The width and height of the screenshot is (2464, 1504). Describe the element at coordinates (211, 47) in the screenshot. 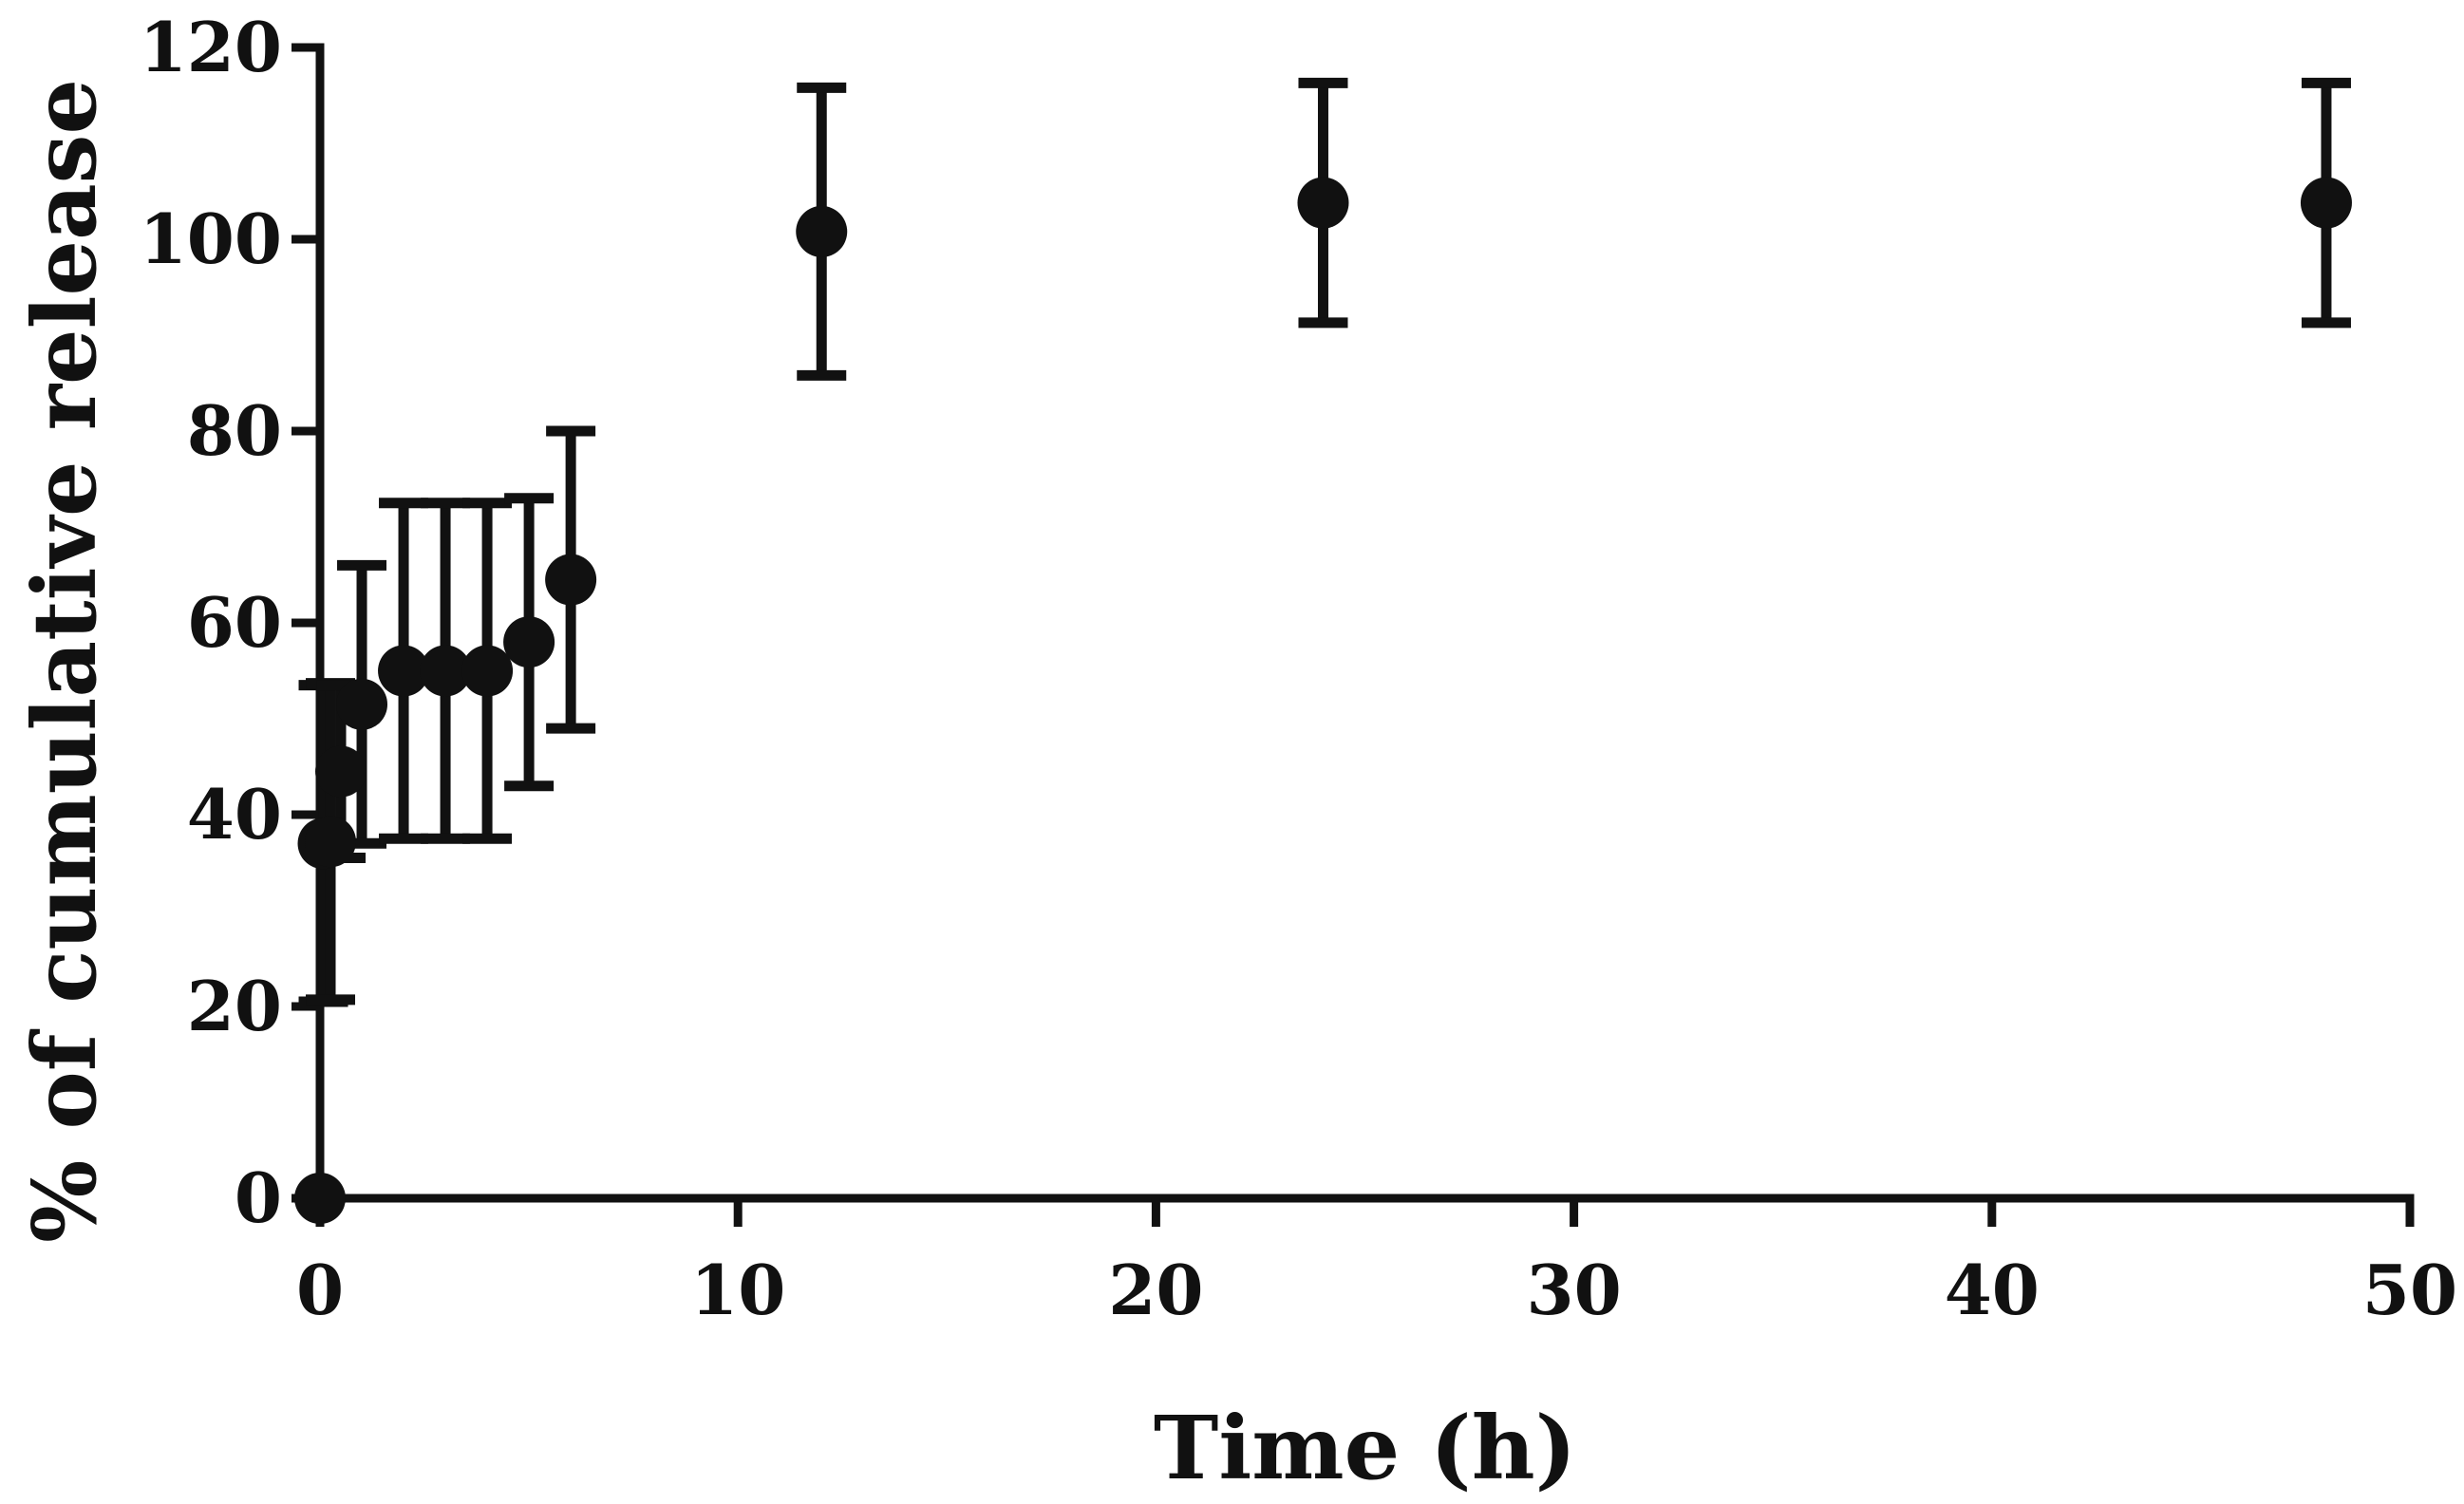

I see `y-tick-label-120: 120` at that location.